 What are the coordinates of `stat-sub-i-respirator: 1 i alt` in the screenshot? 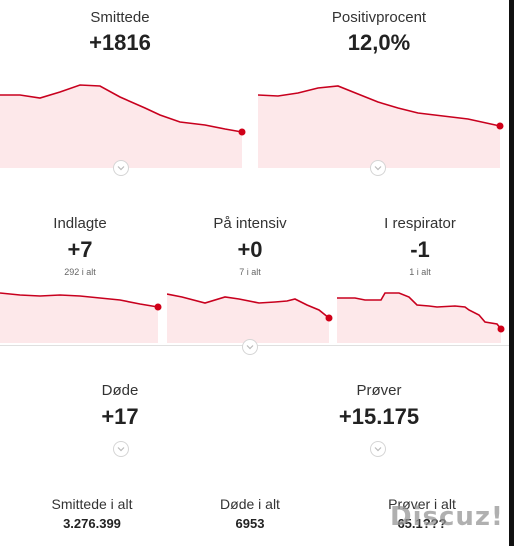 It's located at (420, 272).